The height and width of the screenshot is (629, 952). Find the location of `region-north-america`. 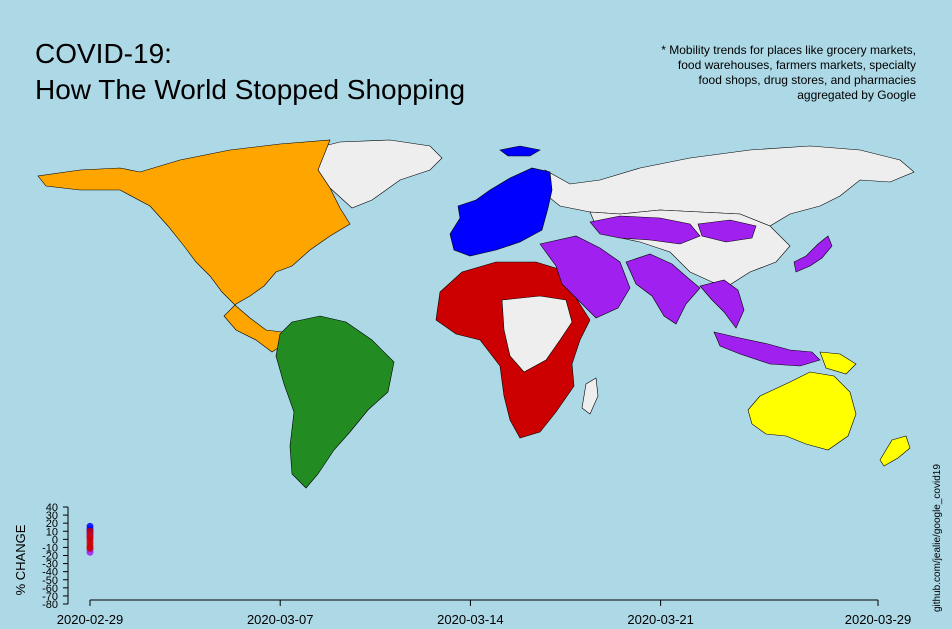

region-north-america is located at coordinates (194, 246).